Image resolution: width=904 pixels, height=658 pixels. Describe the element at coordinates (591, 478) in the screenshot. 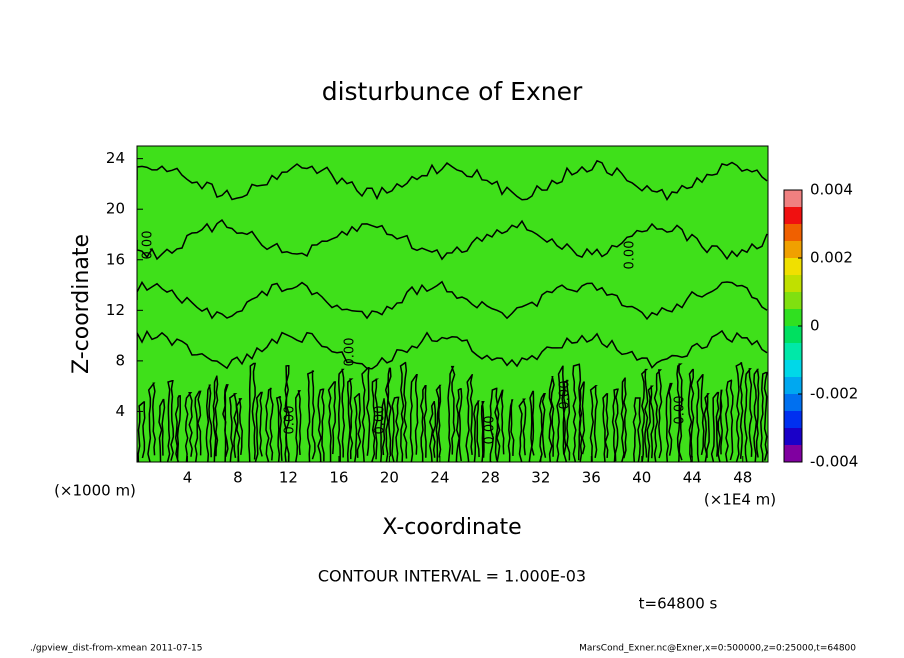

I see `x-tick-label: 36` at that location.